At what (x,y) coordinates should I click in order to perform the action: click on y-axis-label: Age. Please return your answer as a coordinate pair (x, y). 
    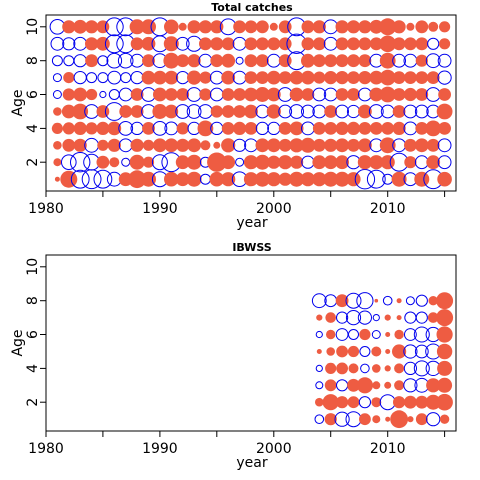
    Looking at the image, I should click on (18, 342).